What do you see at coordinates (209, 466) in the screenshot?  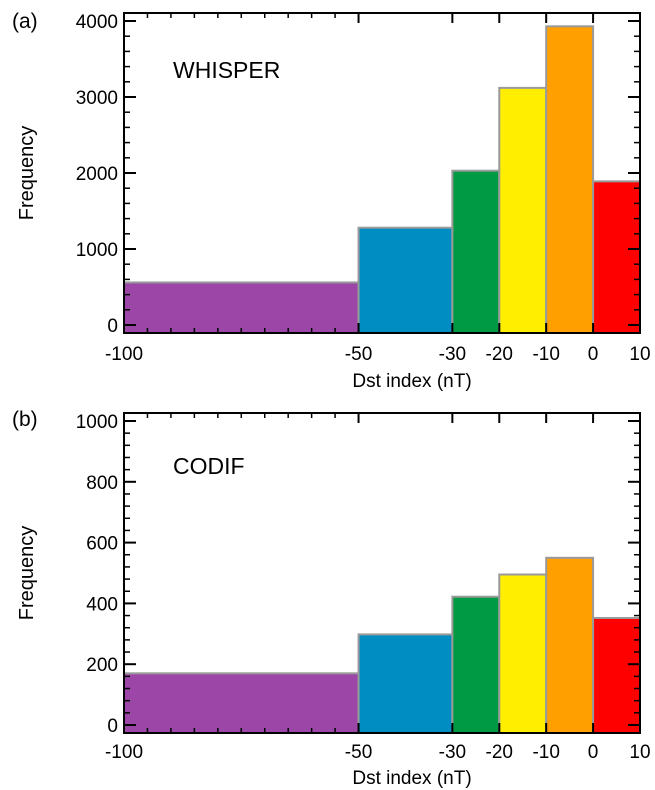 I see `chart-title: CODIF` at bounding box center [209, 466].